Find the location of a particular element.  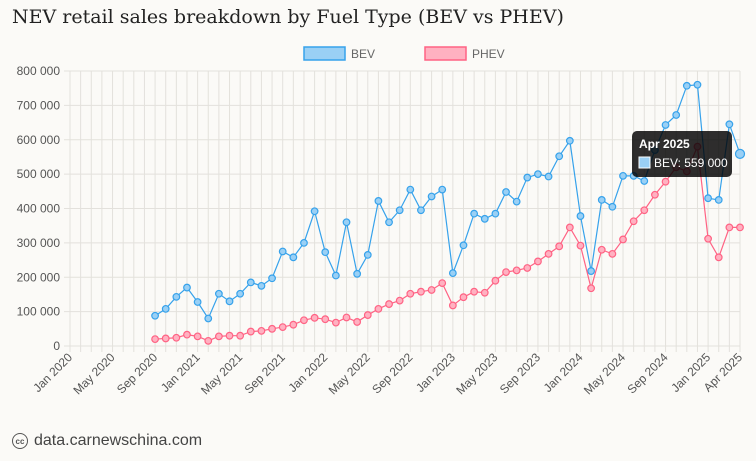

x-tick-label: Jan 2020 is located at coordinates (52, 372).